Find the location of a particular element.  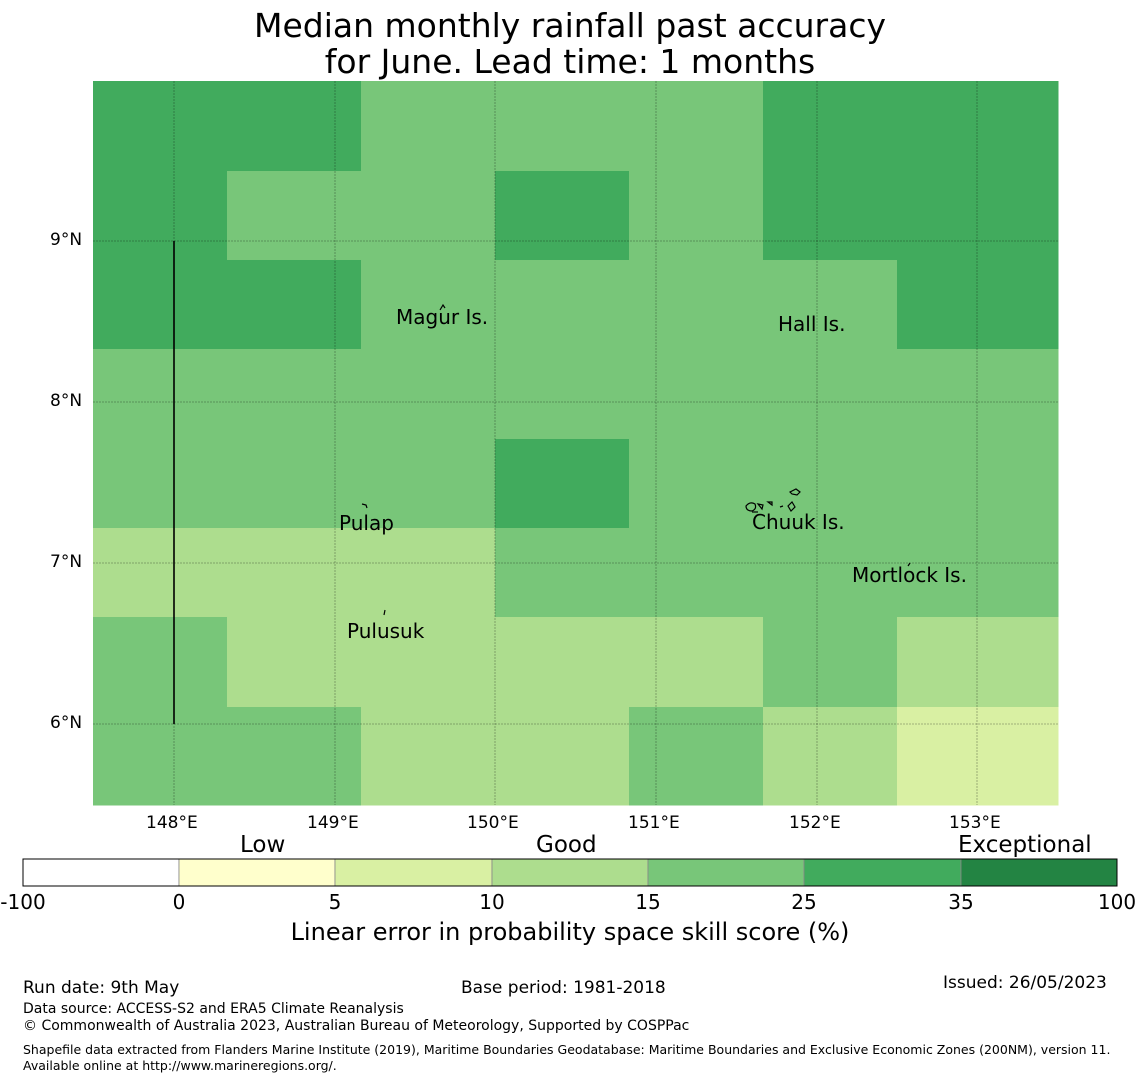

place-label: Magur Is. is located at coordinates (442, 317).